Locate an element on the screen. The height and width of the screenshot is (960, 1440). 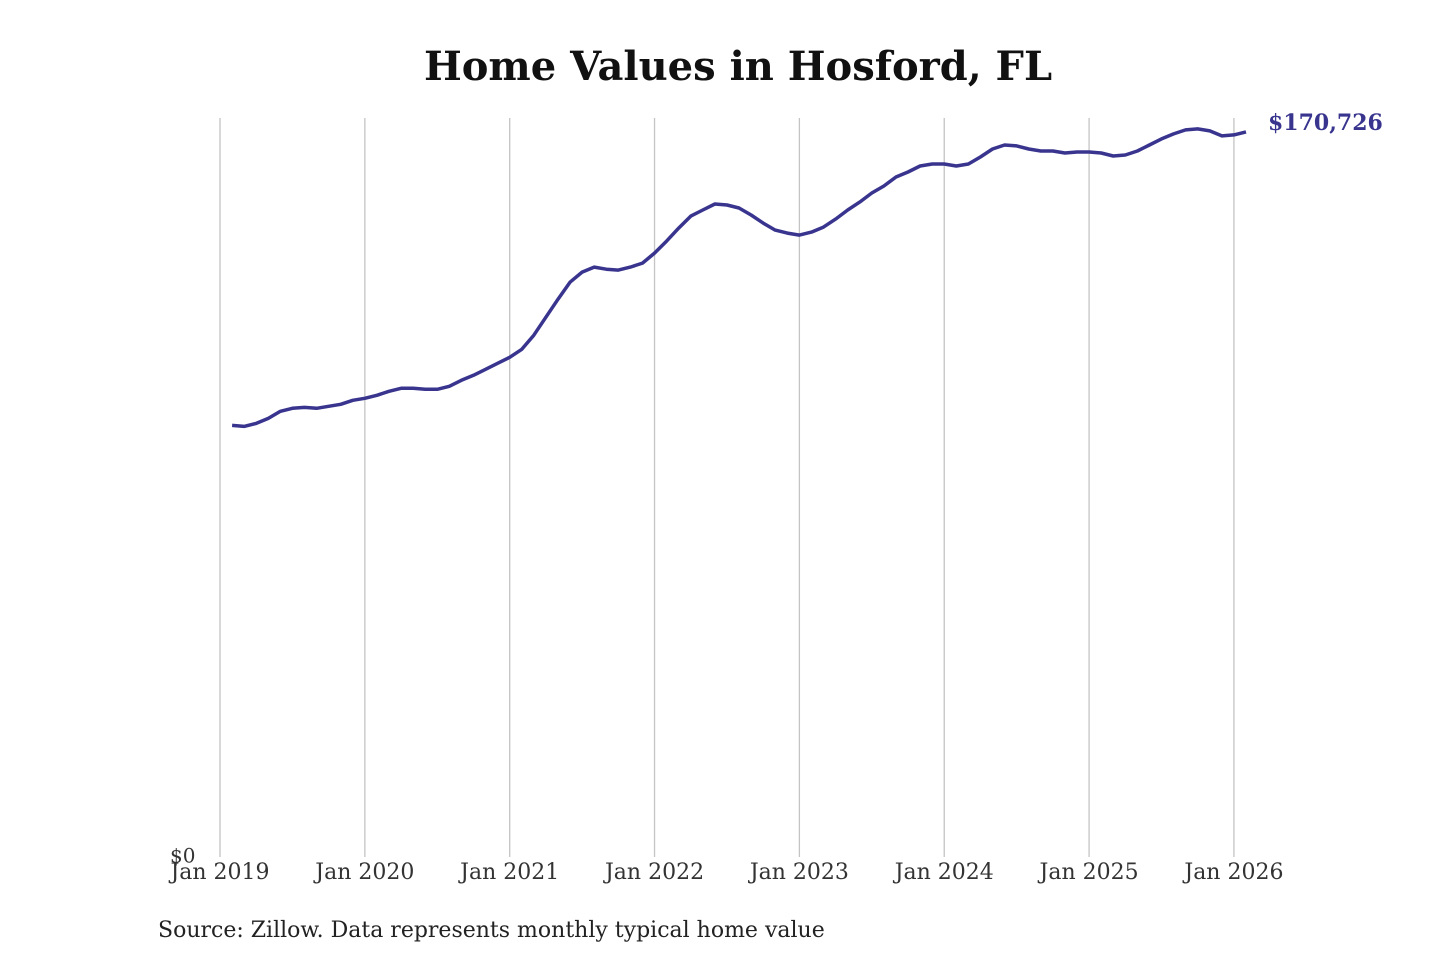
x-tick-label: Jan 2020 is located at coordinates (363, 872).